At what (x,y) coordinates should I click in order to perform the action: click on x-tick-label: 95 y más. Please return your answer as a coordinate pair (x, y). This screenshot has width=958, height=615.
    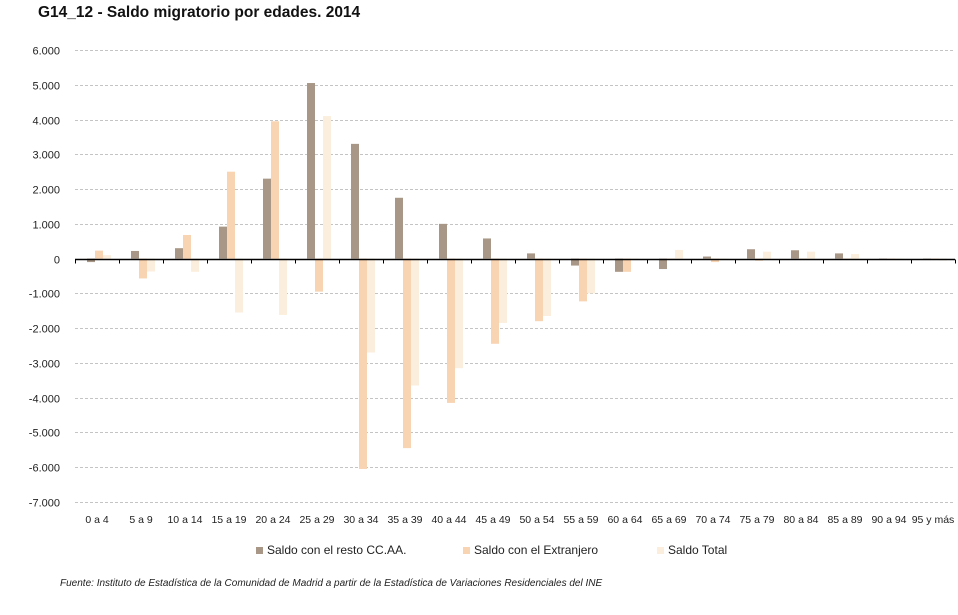
    Looking at the image, I should click on (933, 520).